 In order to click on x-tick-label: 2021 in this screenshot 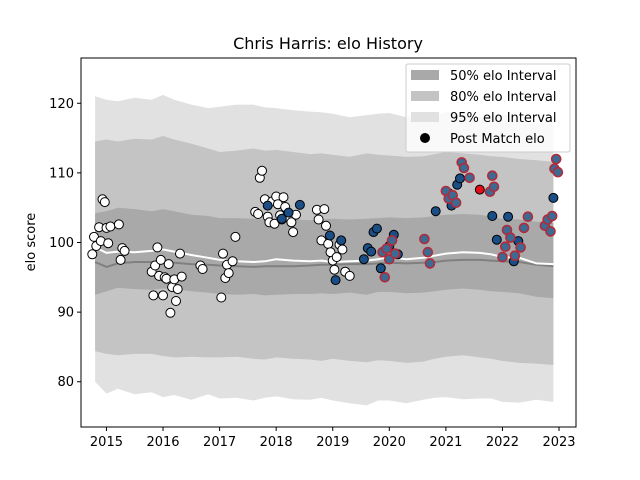, I will do `click(445, 442)`.